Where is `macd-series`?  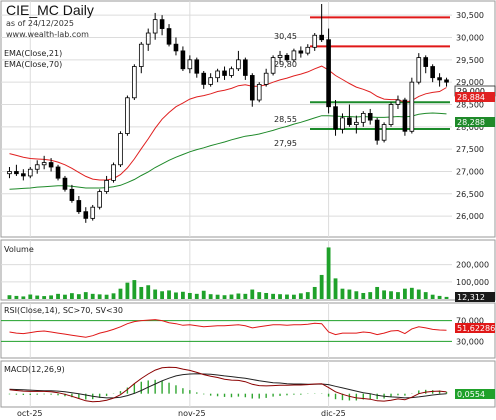
macd-series is located at coordinates (228, 384).